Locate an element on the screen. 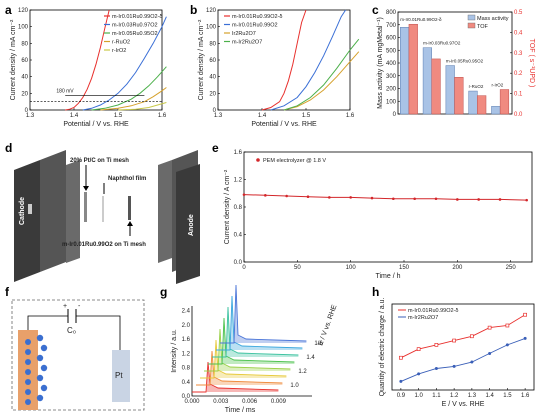 Image resolution: width=554 pixels, height=418 pixels. x-tick-label: 1.5 is located at coordinates (306, 116).